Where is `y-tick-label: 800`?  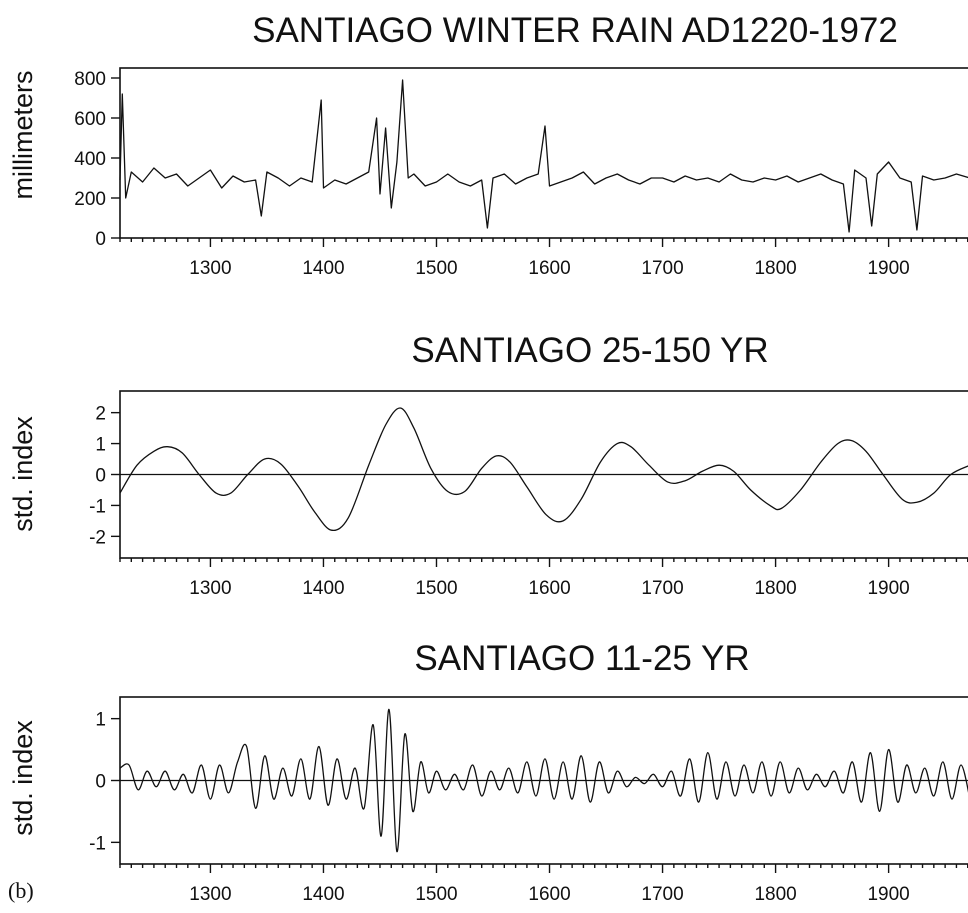 y-tick-label: 800 is located at coordinates (90, 79).